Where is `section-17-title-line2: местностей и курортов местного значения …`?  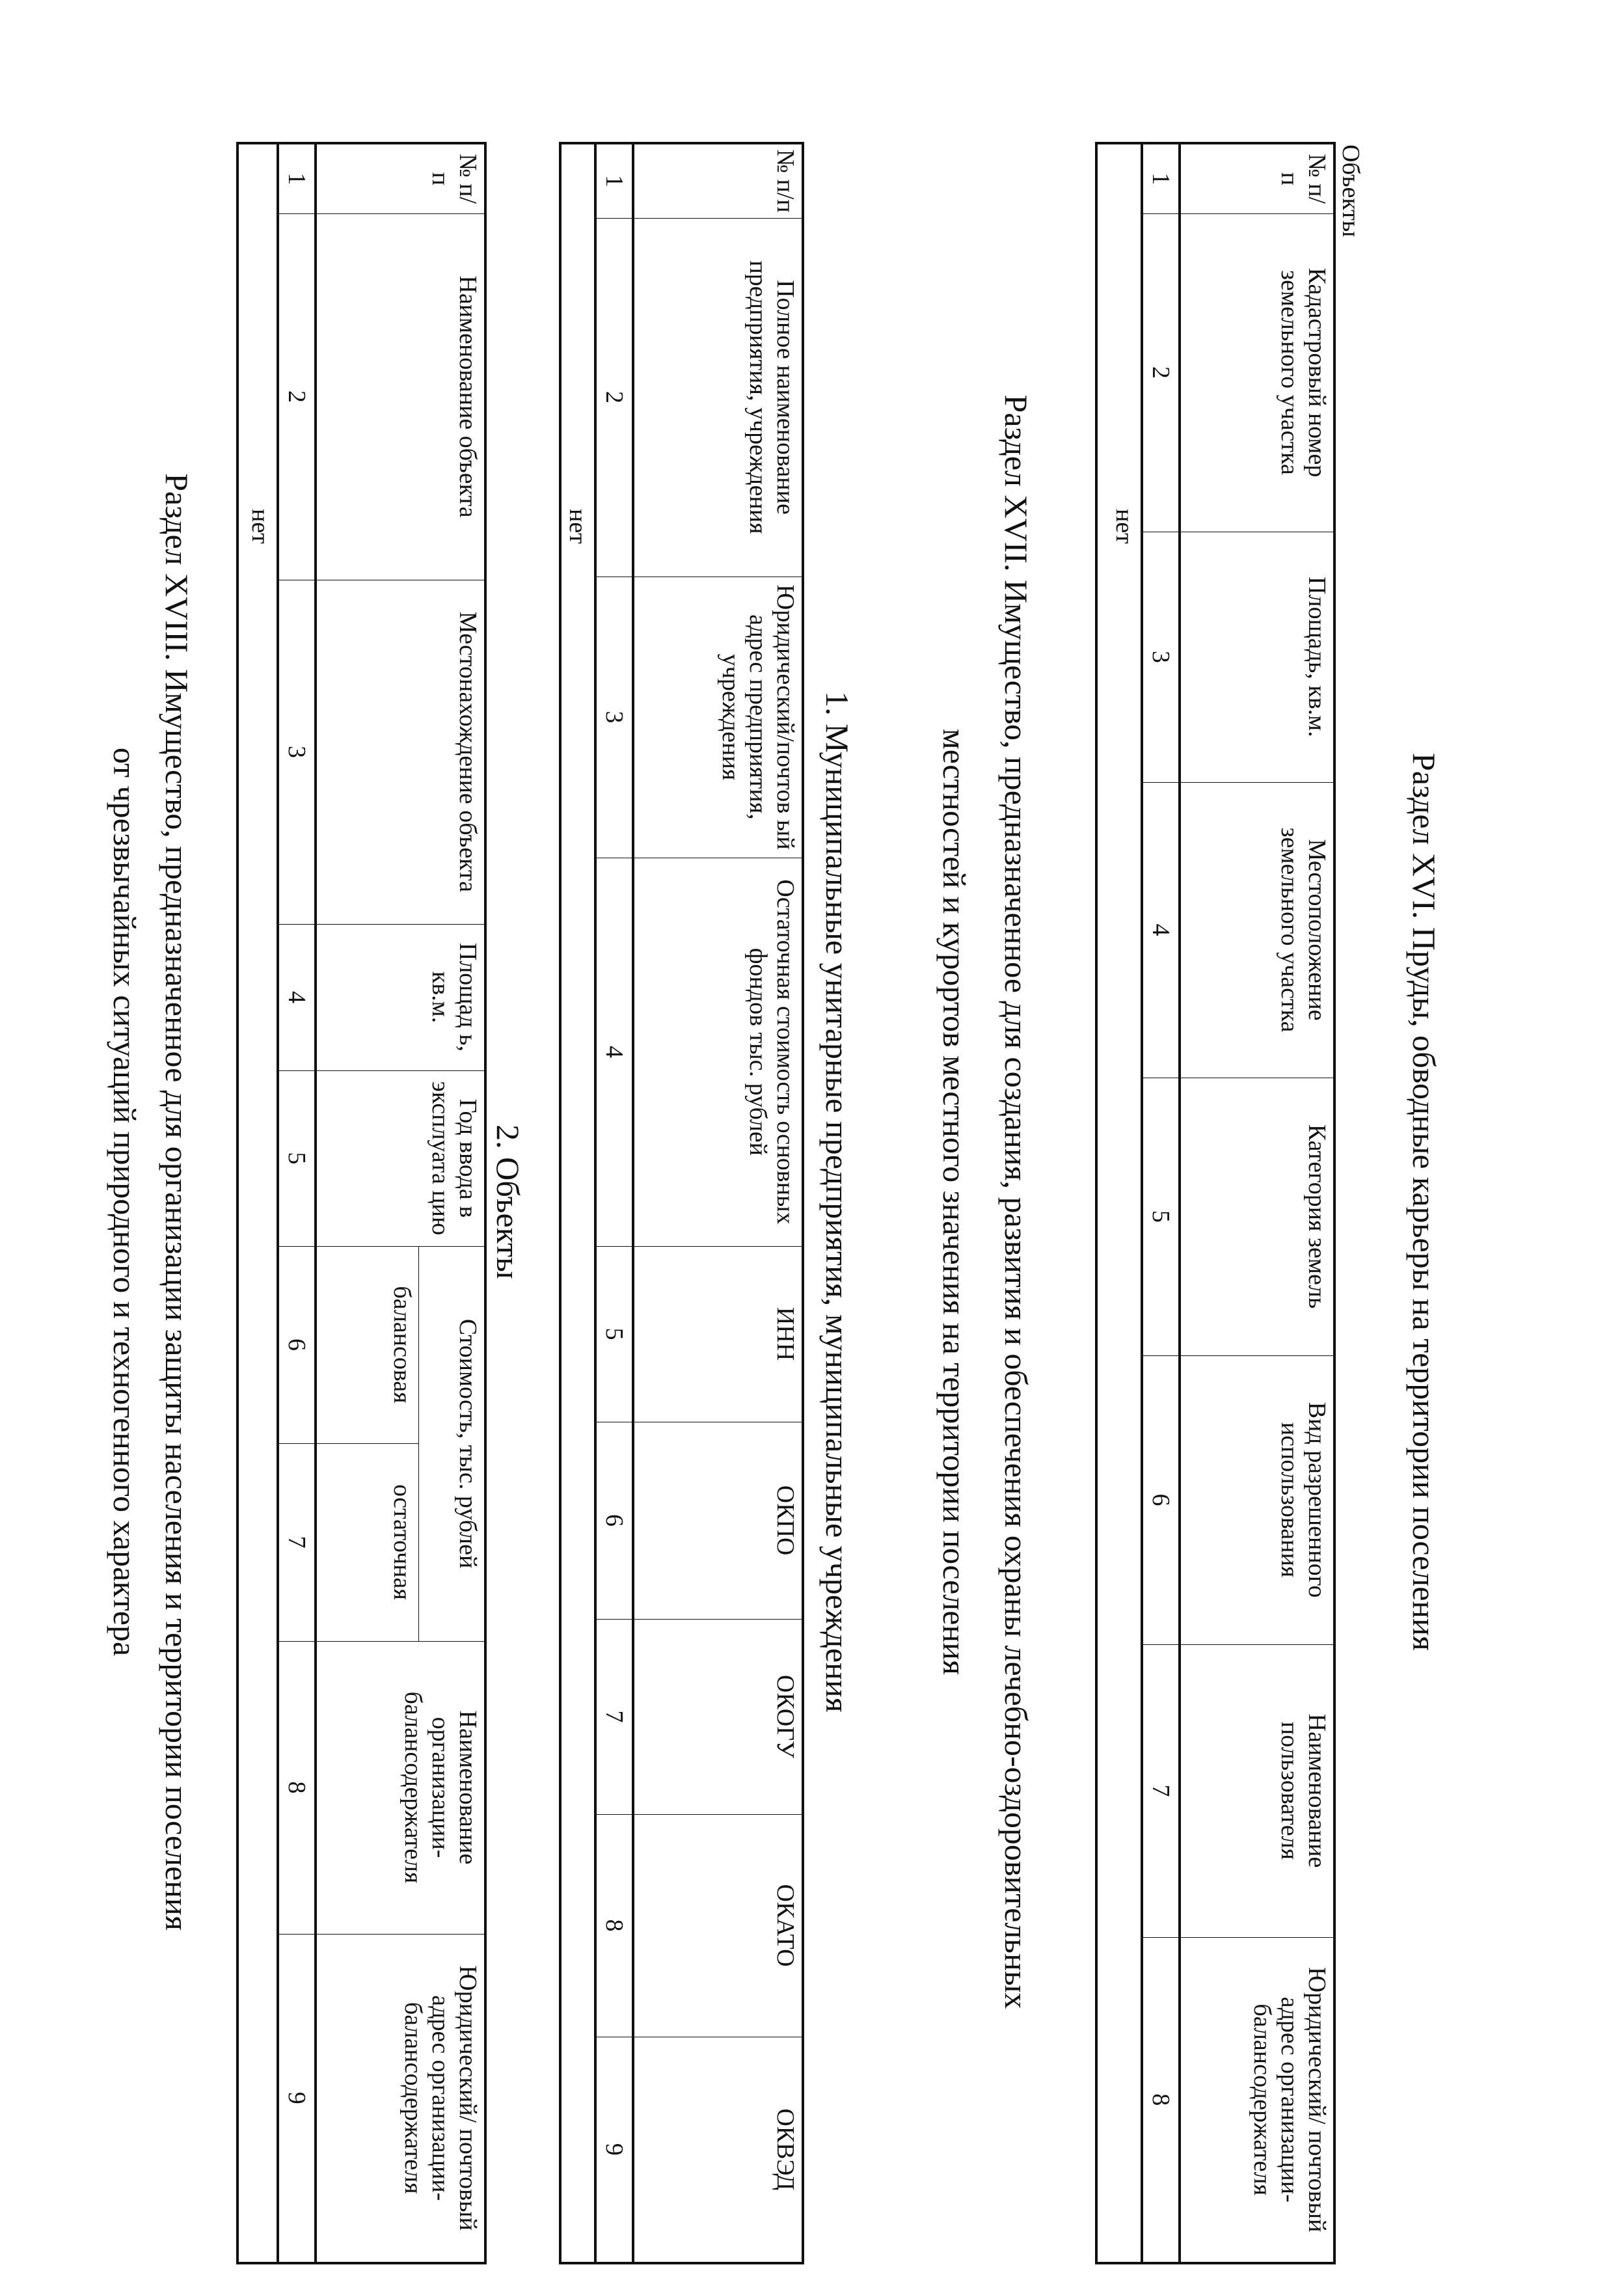
section-17-title-line2: местностей и курортов местного значения … is located at coordinates (954, 1202).